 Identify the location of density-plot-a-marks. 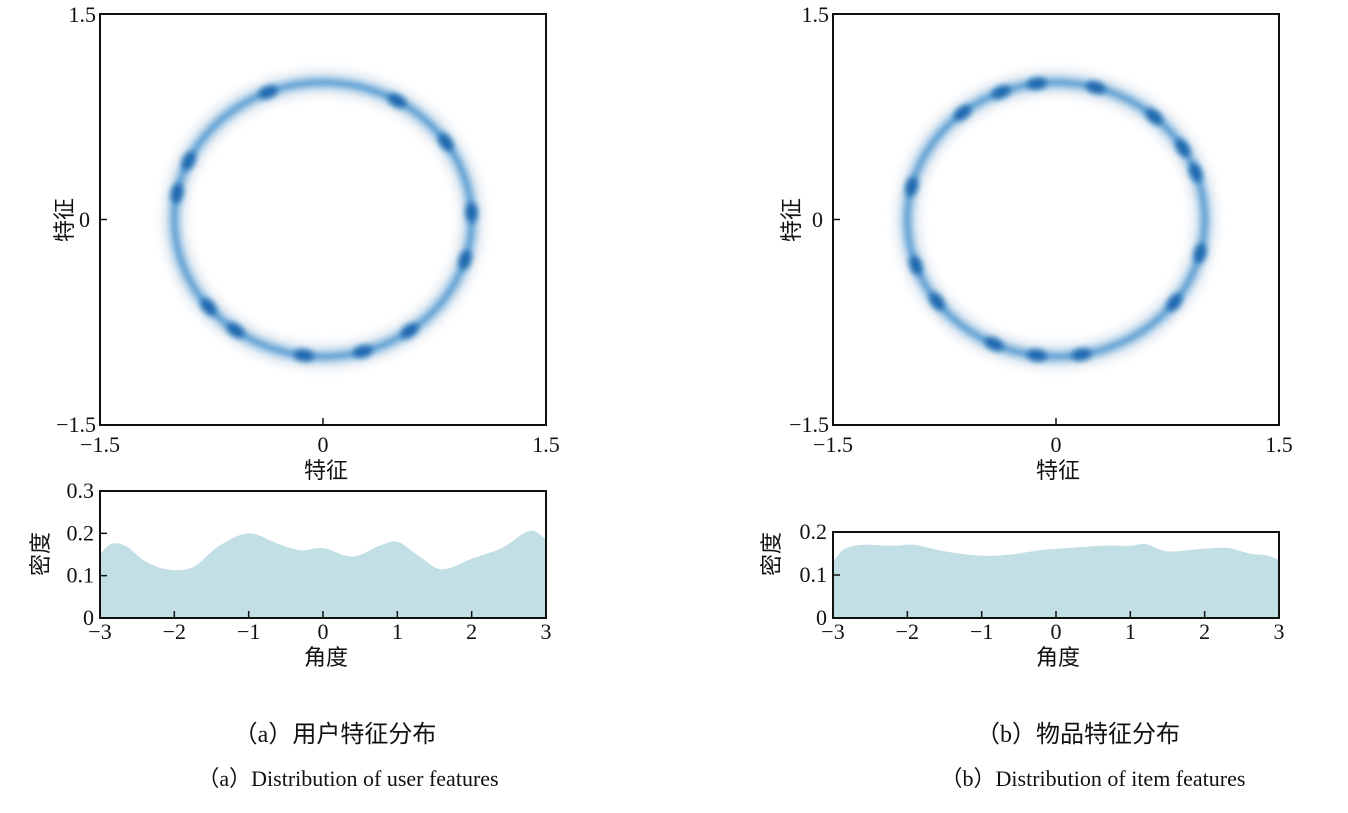
(323, 574).